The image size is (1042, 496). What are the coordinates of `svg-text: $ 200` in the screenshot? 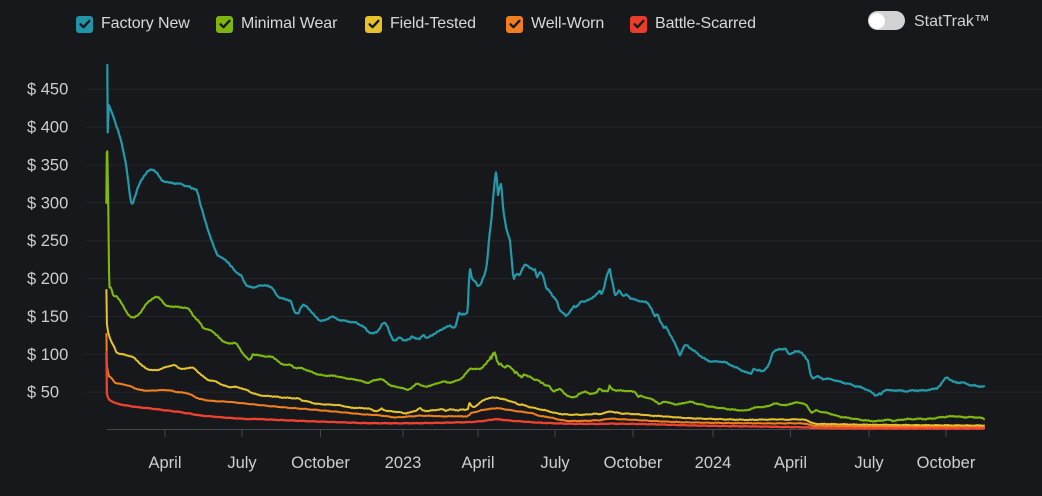 It's located at (47, 279).